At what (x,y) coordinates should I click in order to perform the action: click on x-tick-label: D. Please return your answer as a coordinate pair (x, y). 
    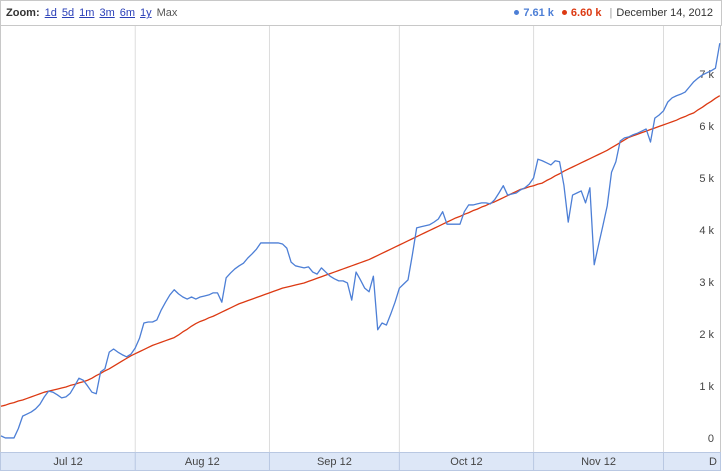
    Looking at the image, I should click on (713, 462).